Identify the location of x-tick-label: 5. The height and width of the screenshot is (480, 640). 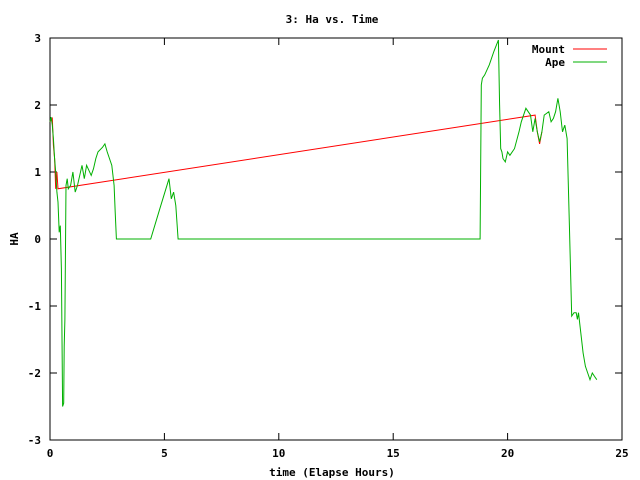
(164, 453).